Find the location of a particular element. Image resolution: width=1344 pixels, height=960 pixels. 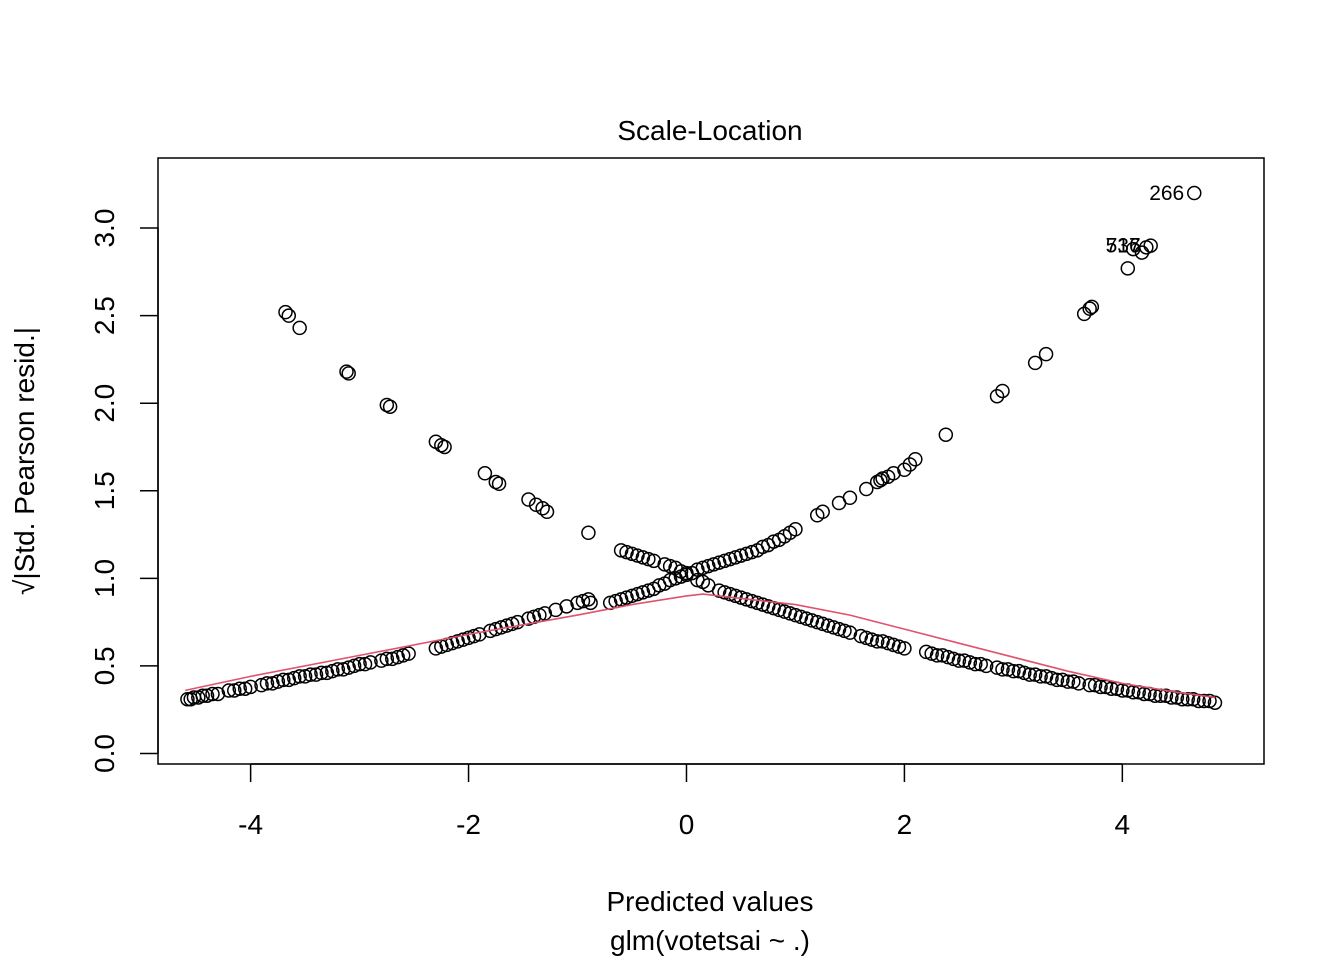

x-tick-label: 2 is located at coordinates (905, 824).